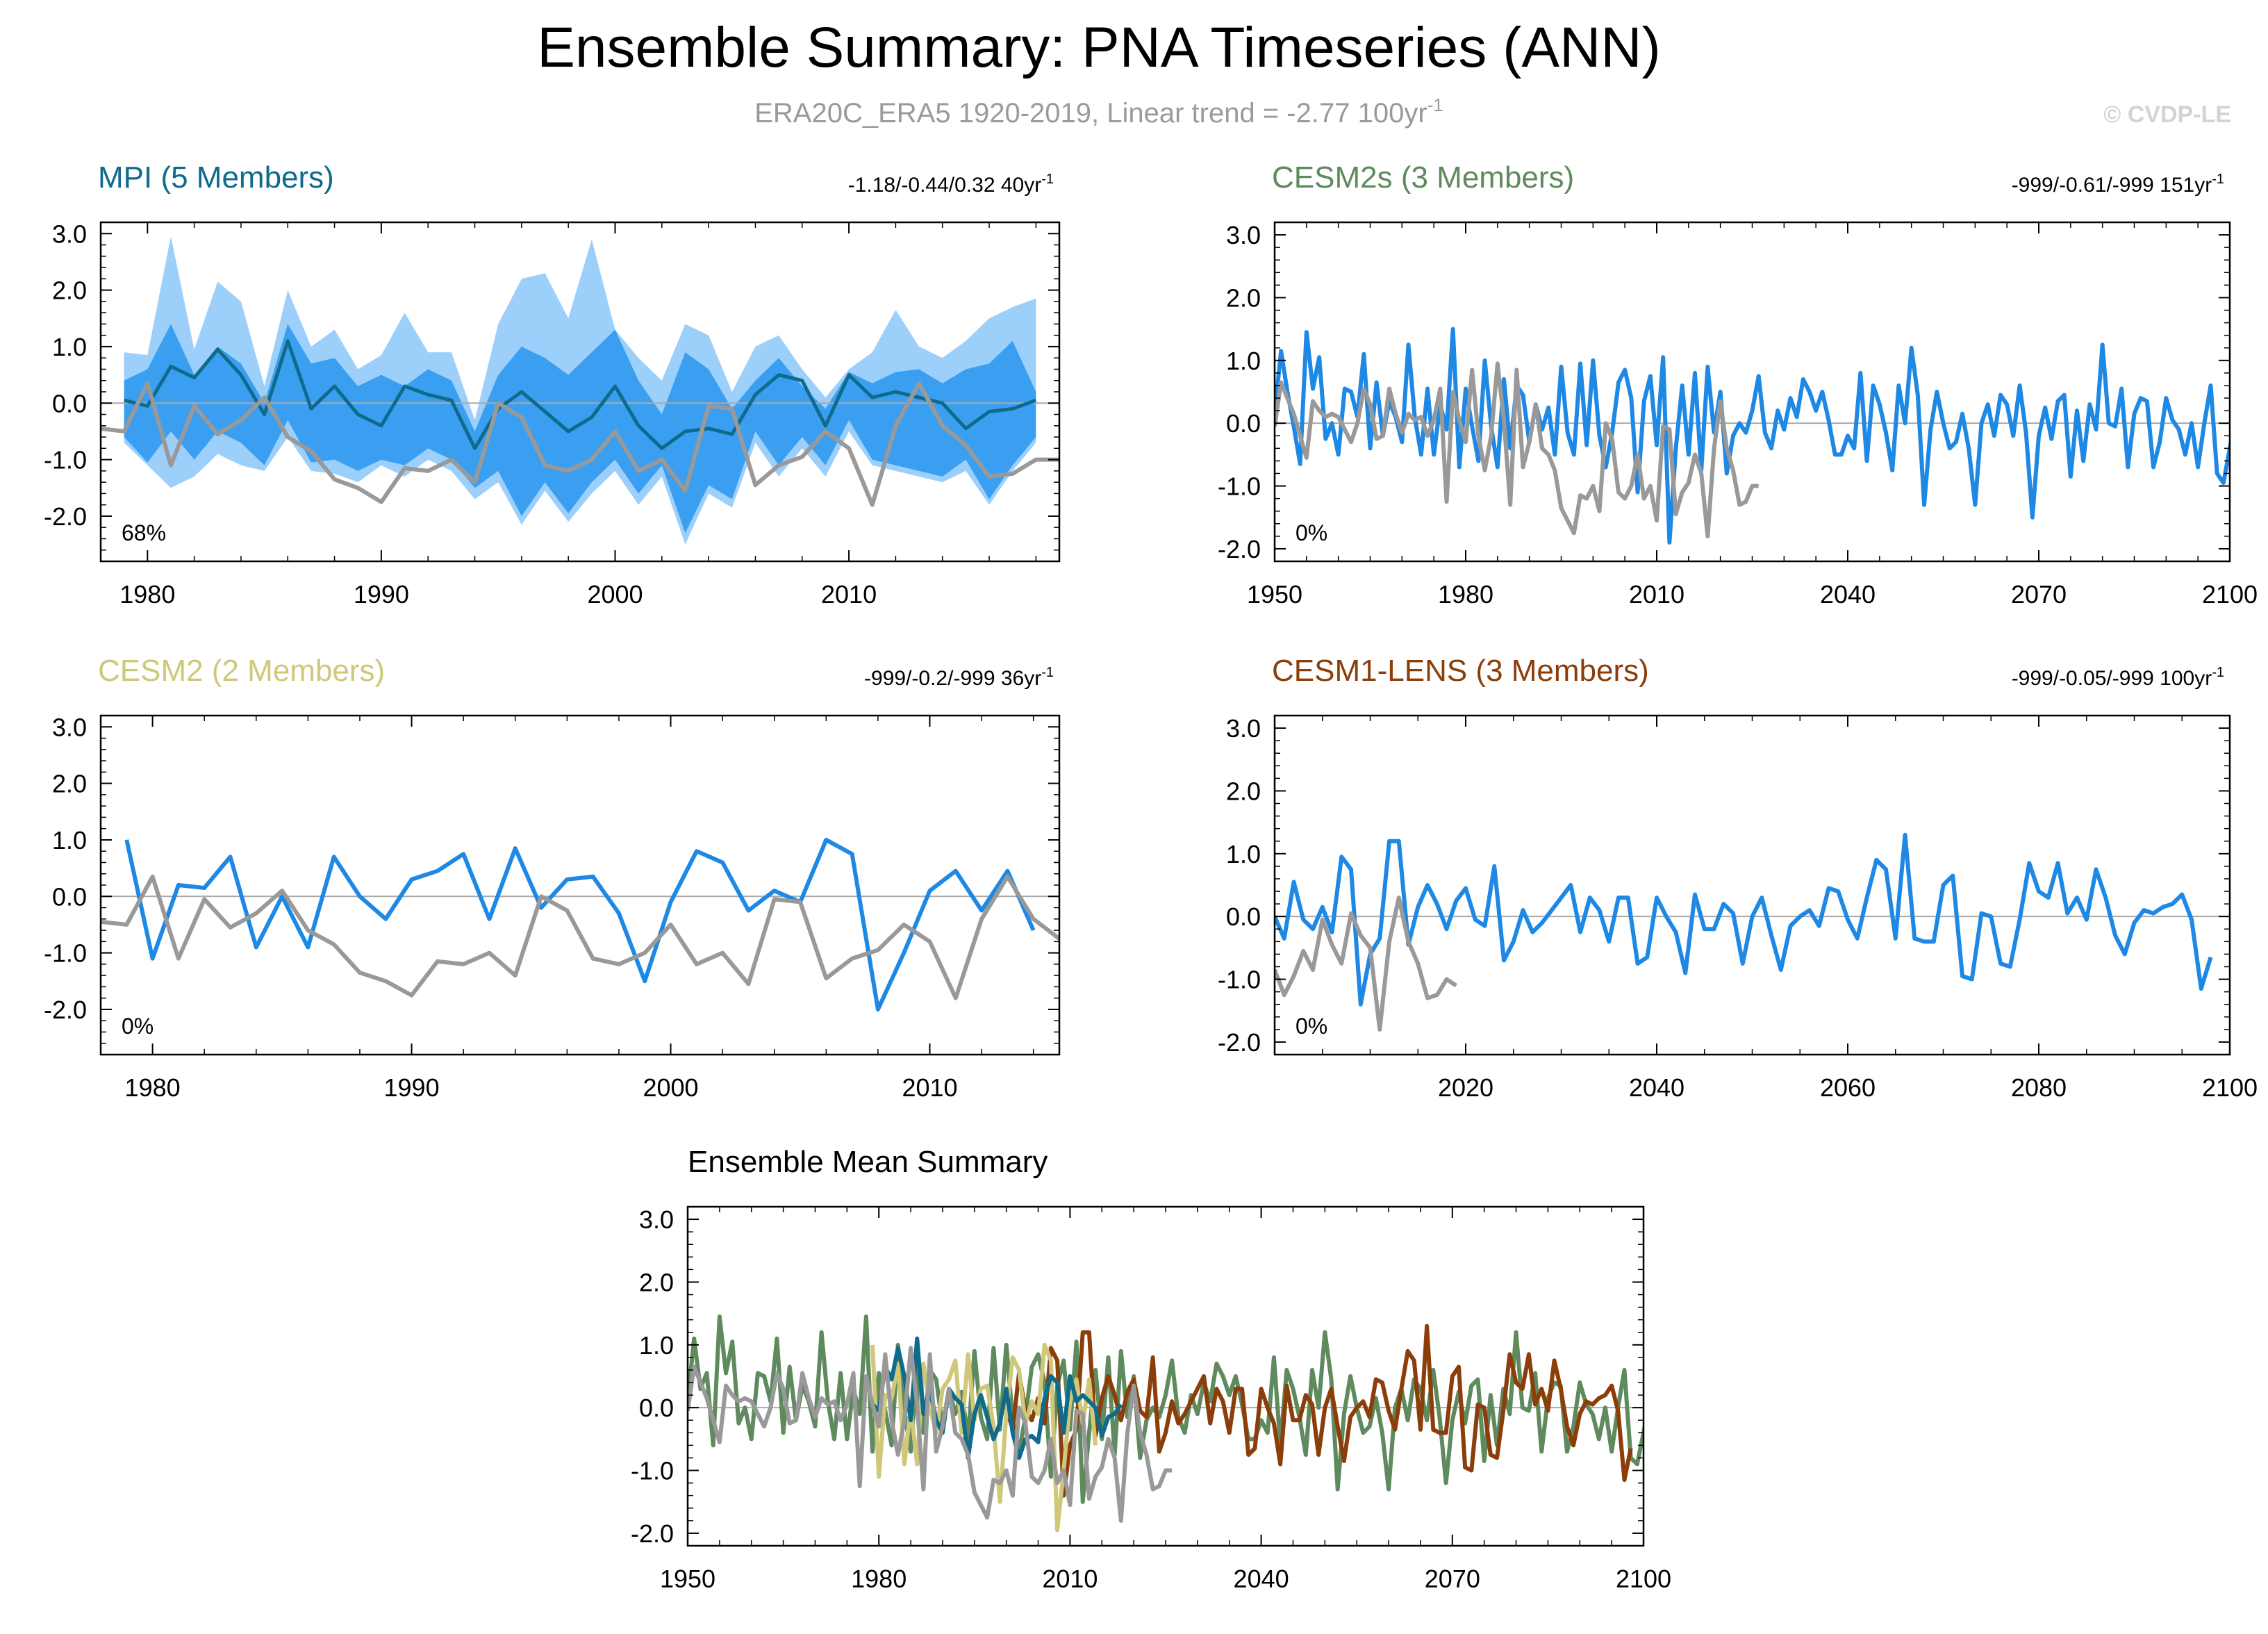 The image size is (2268, 1634). I want to click on trend-value: -1.18/-0.44/0.32 40yr, so click(945, 186).